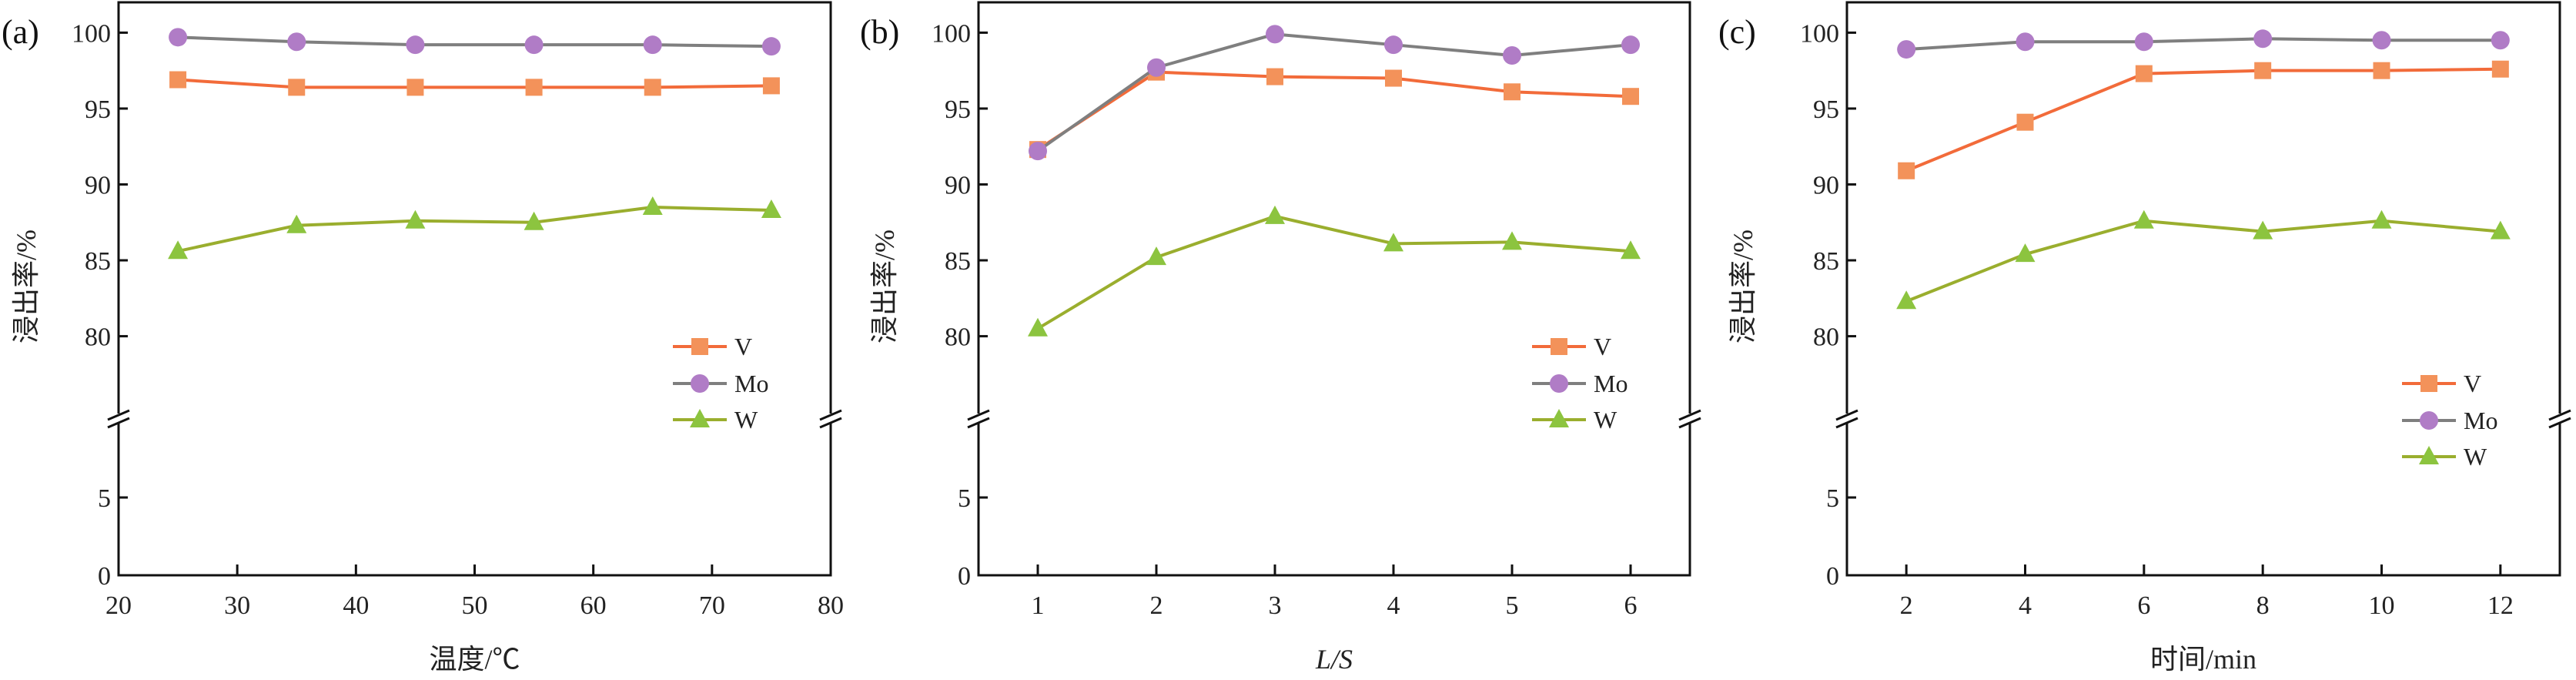  What do you see at coordinates (105, 498) in the screenshot?
I see `y-tick-label: 5` at bounding box center [105, 498].